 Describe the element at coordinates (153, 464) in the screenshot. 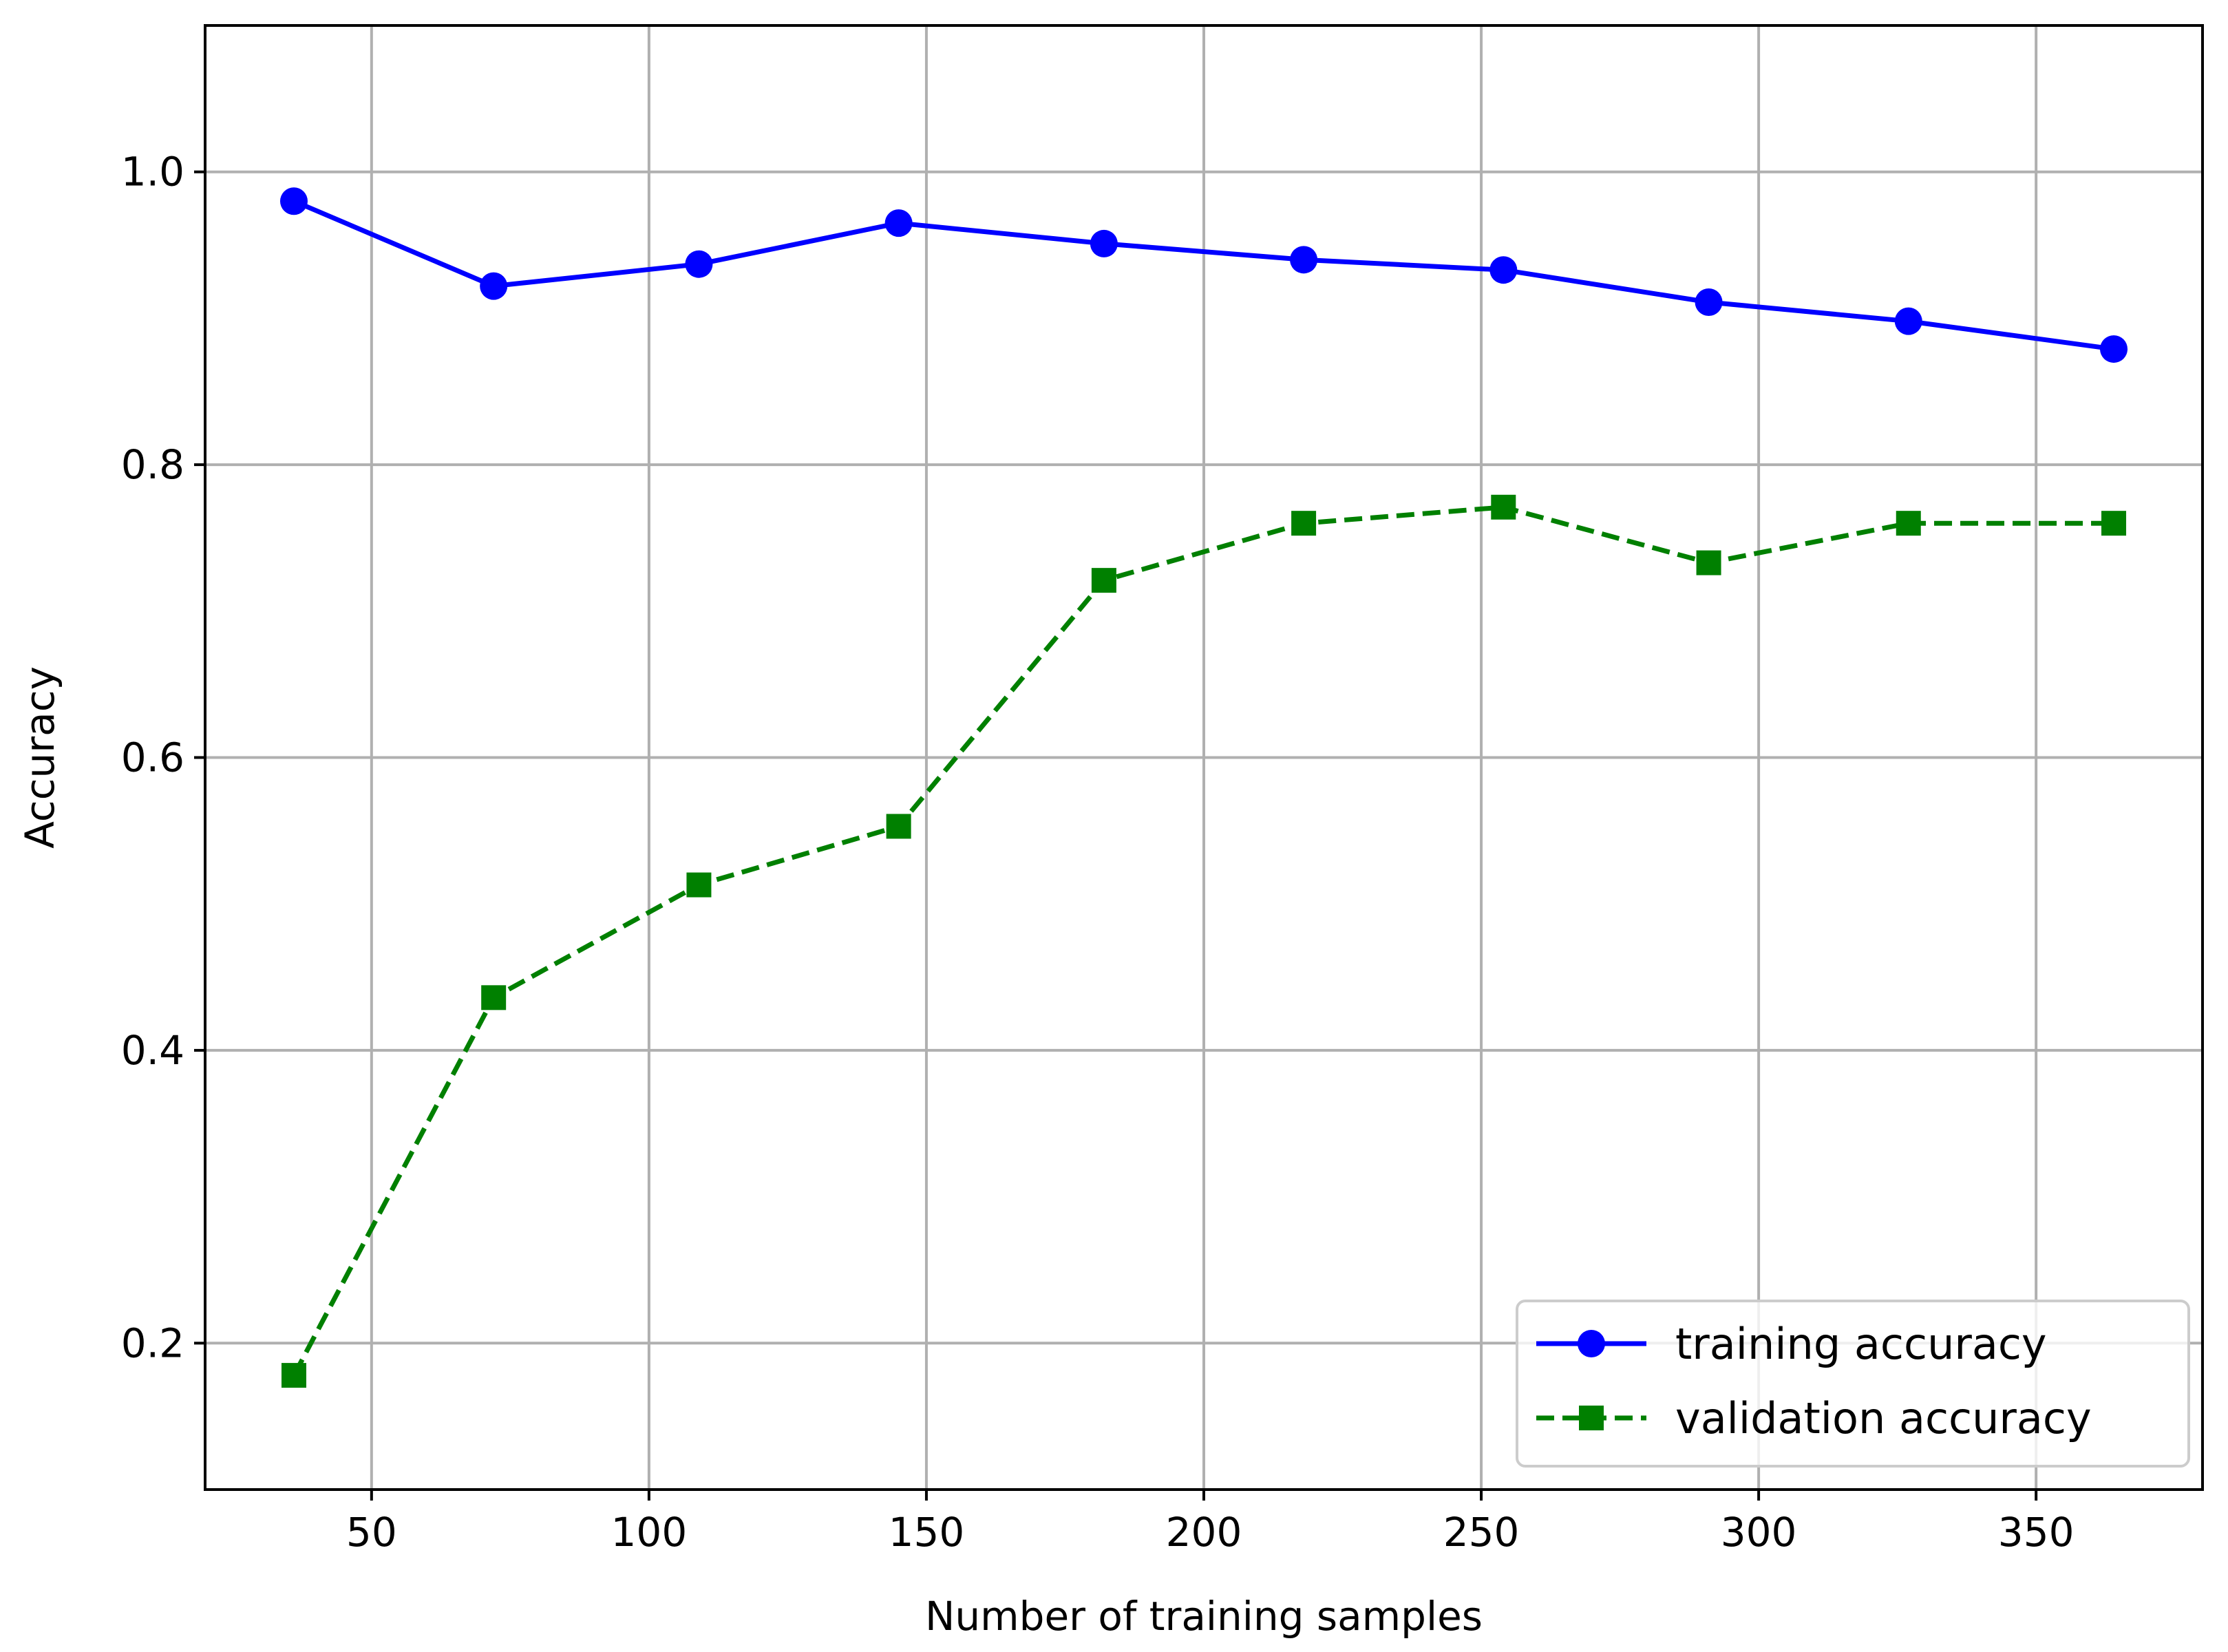

I see `y-tick-label: 0.8` at that location.